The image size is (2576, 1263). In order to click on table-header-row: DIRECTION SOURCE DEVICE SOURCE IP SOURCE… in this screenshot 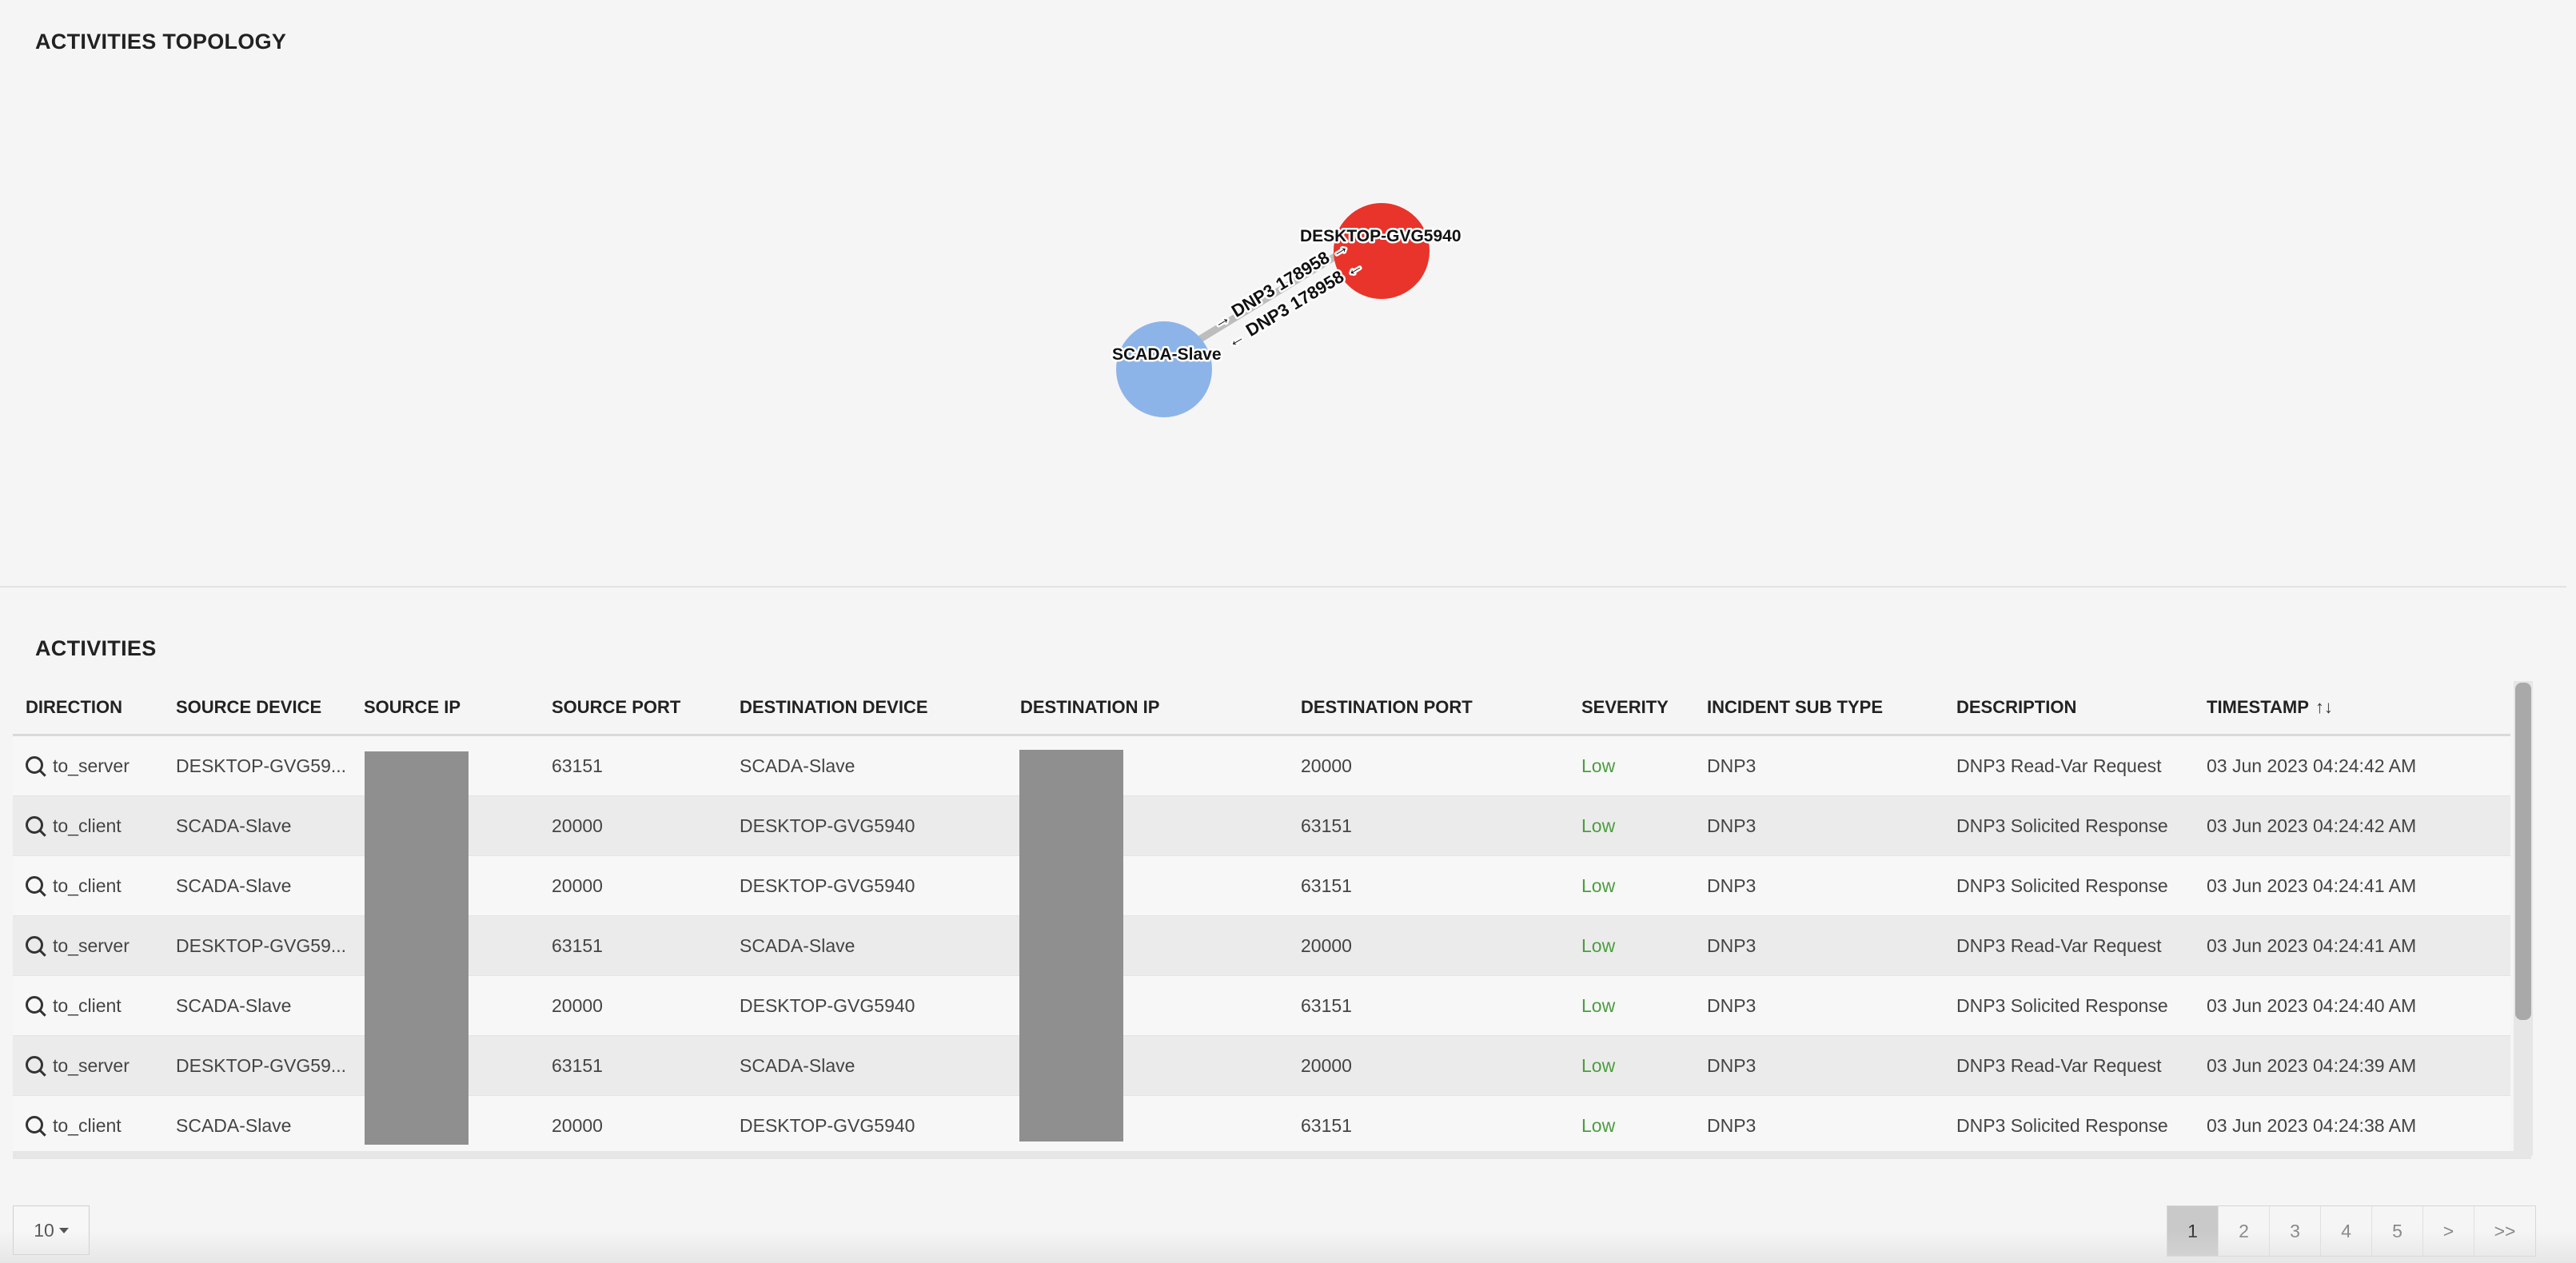, I will do `click(1261, 709)`.